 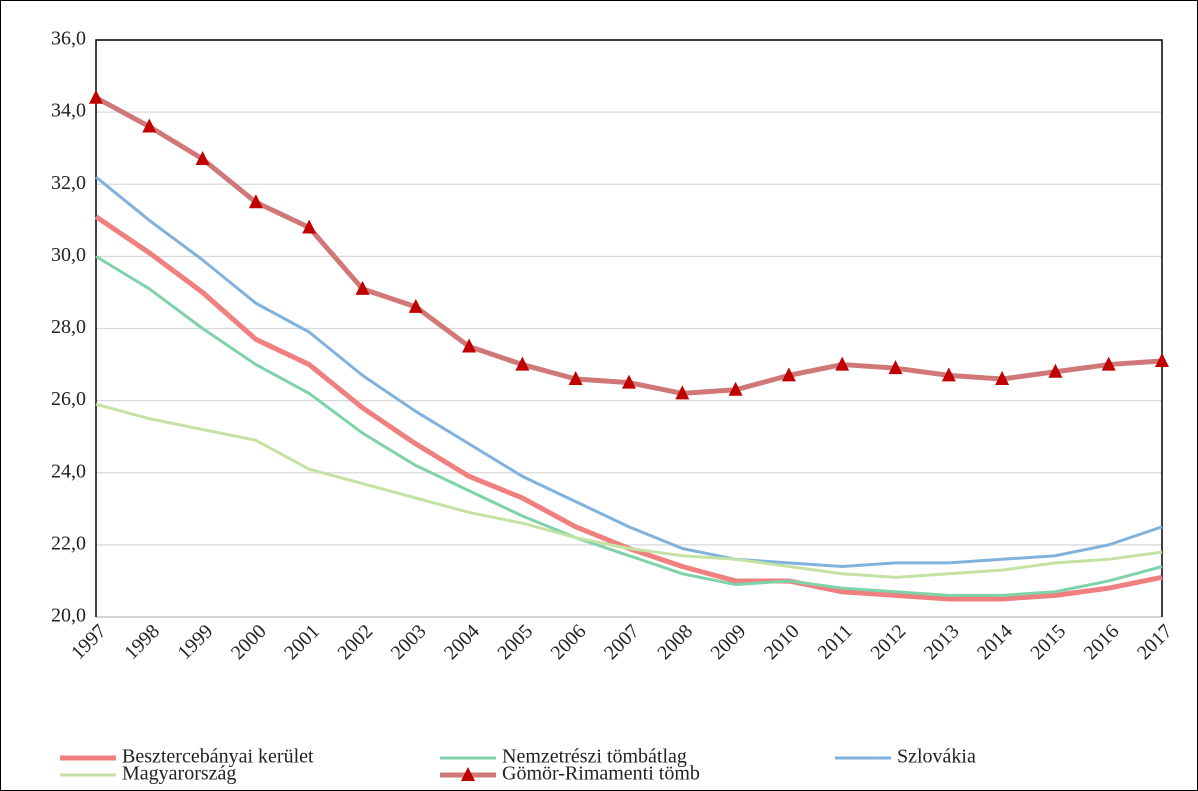 I want to click on legend-label: Besztercebányai kerület, so click(x=218, y=757).